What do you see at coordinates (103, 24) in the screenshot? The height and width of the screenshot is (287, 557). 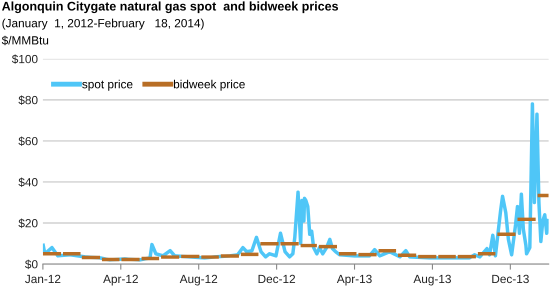 I see `chart-subtitle: (January 1, 2012-February 18, 2014)` at bounding box center [103, 24].